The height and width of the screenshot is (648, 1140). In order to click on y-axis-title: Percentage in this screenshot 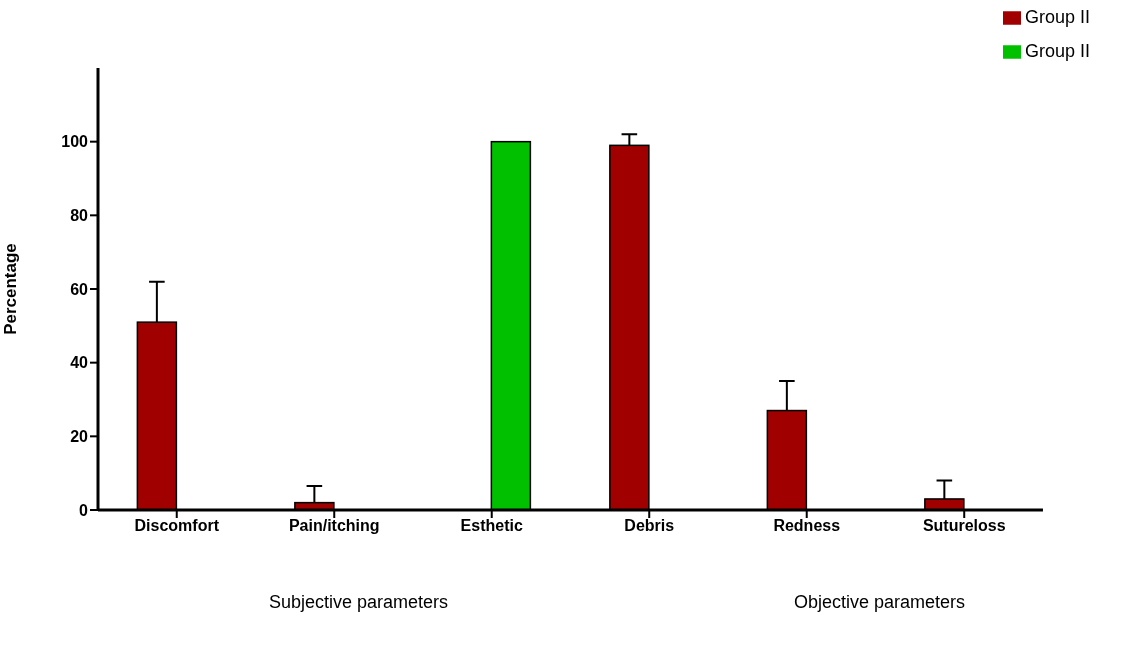, I will do `click(11, 289)`.